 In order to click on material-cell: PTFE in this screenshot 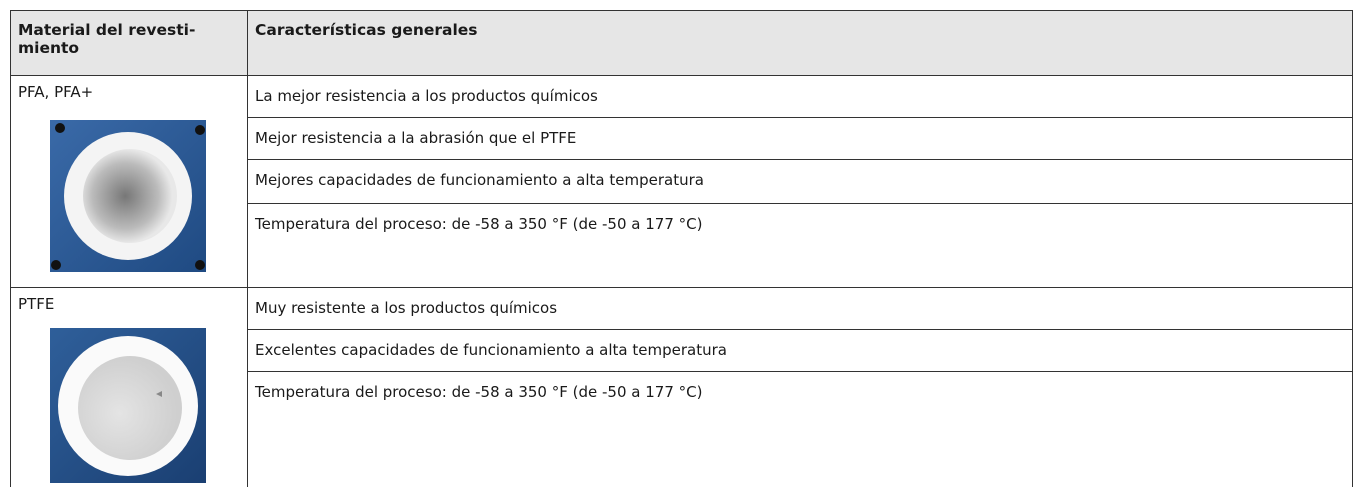, I will do `click(36, 304)`.